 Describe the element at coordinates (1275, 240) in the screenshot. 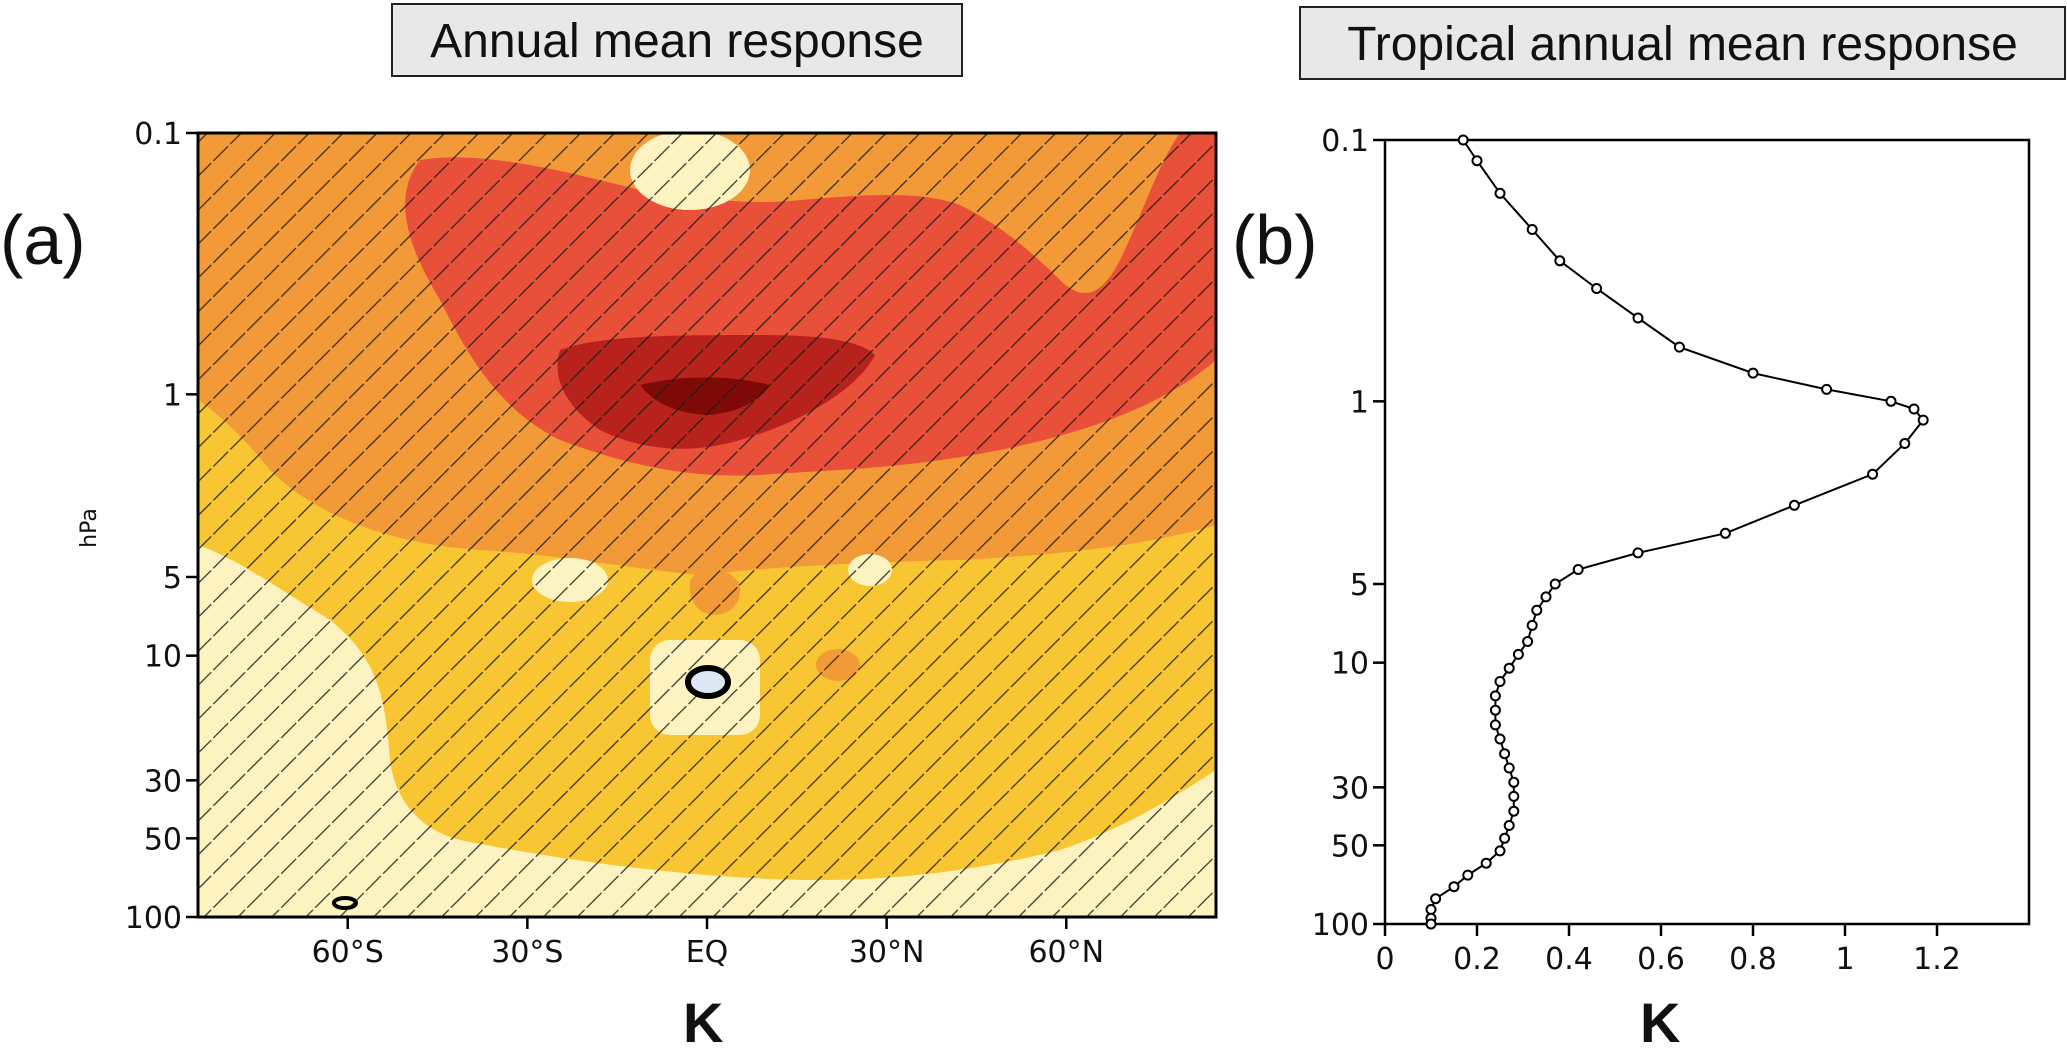

I see `panel-b-label: (b)` at that location.